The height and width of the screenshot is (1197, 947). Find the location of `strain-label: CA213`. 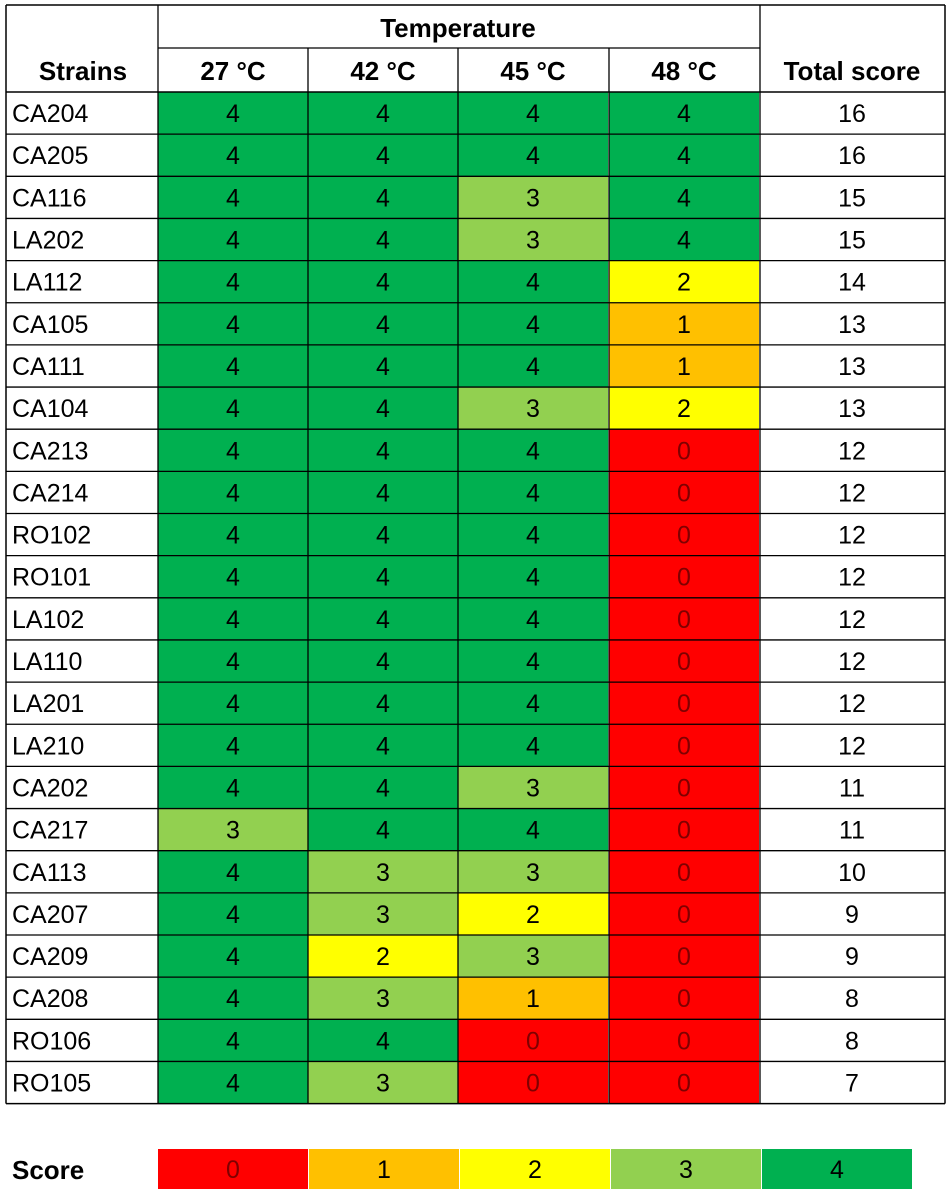

strain-label: CA213 is located at coordinates (50, 451).